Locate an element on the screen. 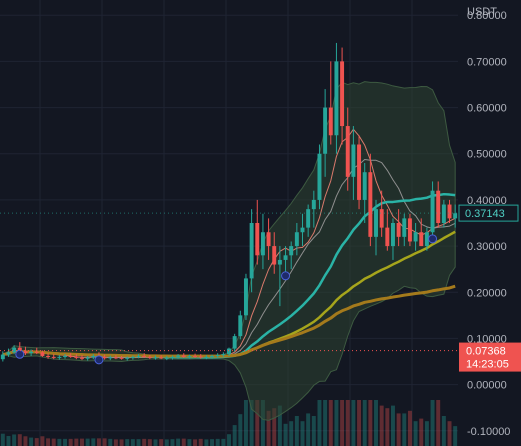 This screenshot has width=521, height=446. y-tick-label: 0.80000 is located at coordinates (487, 16).